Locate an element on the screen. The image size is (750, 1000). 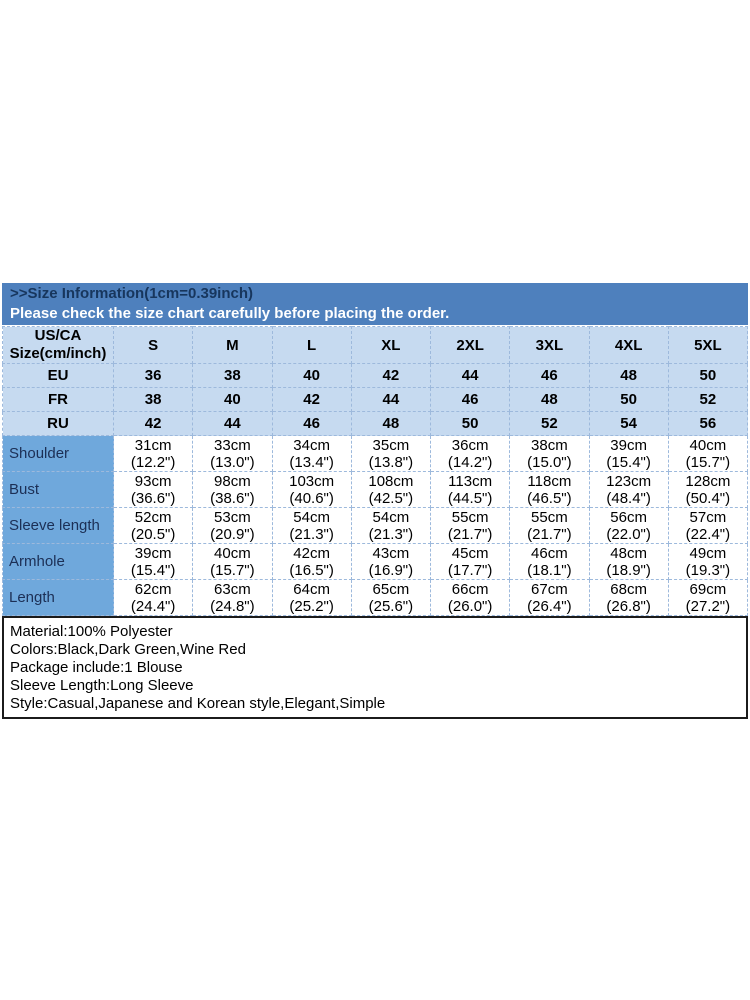
measurement-cell: 108cm (42.5") is located at coordinates (391, 489).